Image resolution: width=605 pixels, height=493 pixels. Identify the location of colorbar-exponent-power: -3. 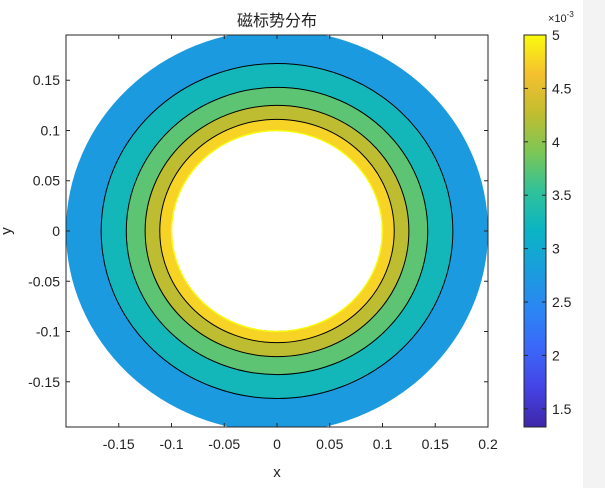
(571, 14).